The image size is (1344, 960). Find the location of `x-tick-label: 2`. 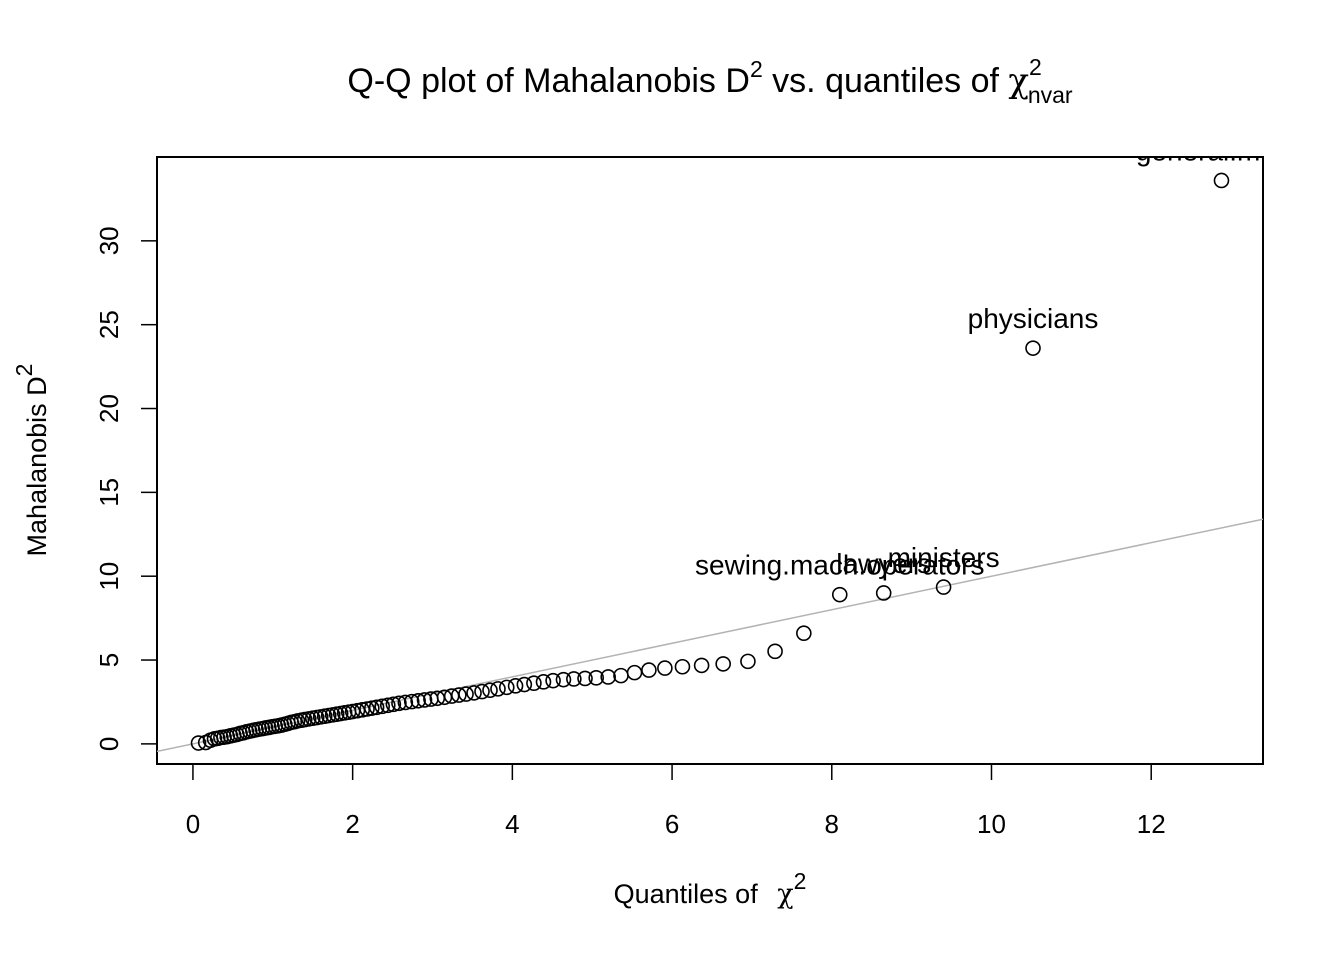

x-tick-label: 2 is located at coordinates (352, 824).